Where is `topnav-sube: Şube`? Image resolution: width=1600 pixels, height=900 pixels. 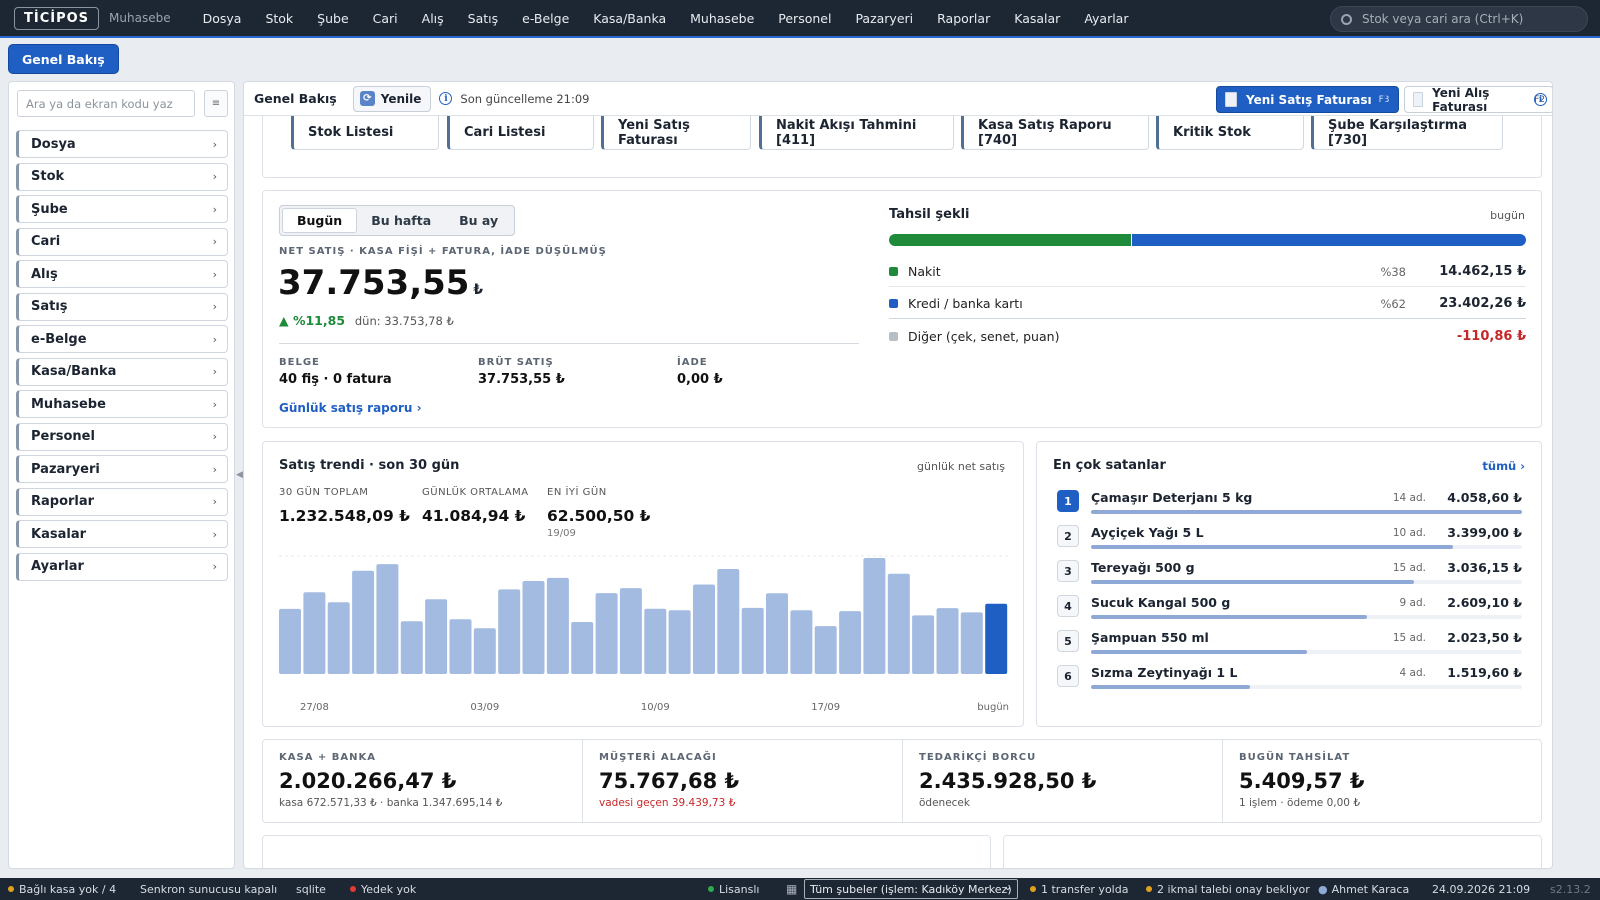
topnav-sube: Şube is located at coordinates (333, 18).